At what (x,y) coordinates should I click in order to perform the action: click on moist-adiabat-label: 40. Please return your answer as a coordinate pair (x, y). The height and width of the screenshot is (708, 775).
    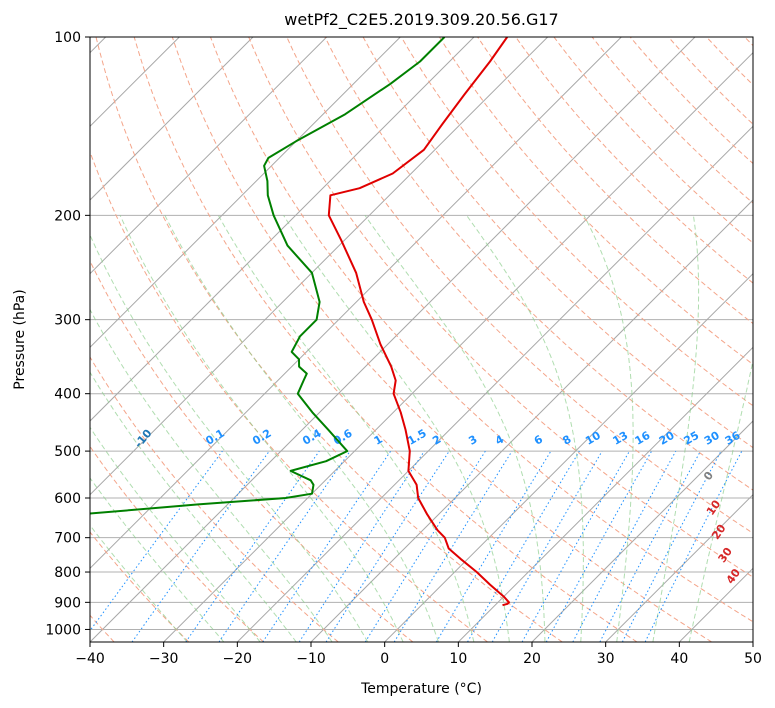
    Looking at the image, I should click on (734, 576).